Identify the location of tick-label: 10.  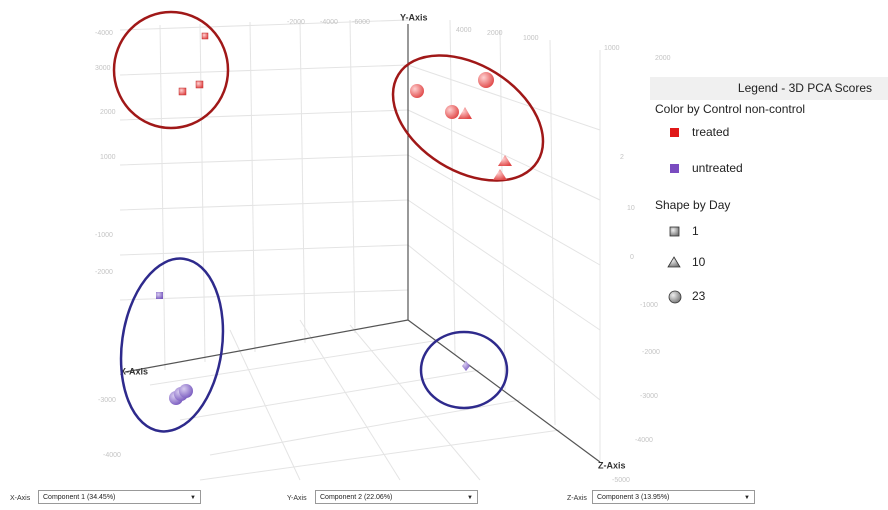
(631, 208).